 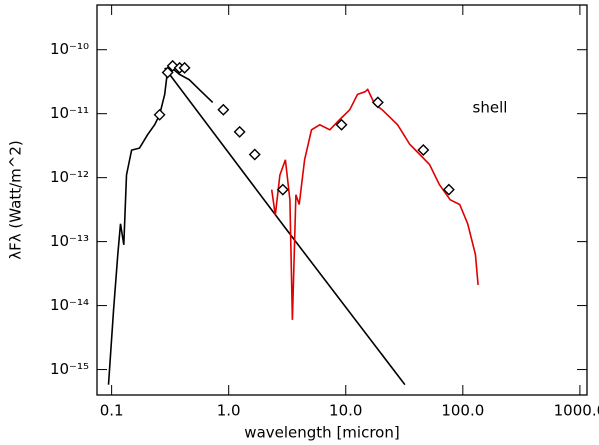 I want to click on y-tick-label: 10⁻¹⁰, so click(x=69, y=49).